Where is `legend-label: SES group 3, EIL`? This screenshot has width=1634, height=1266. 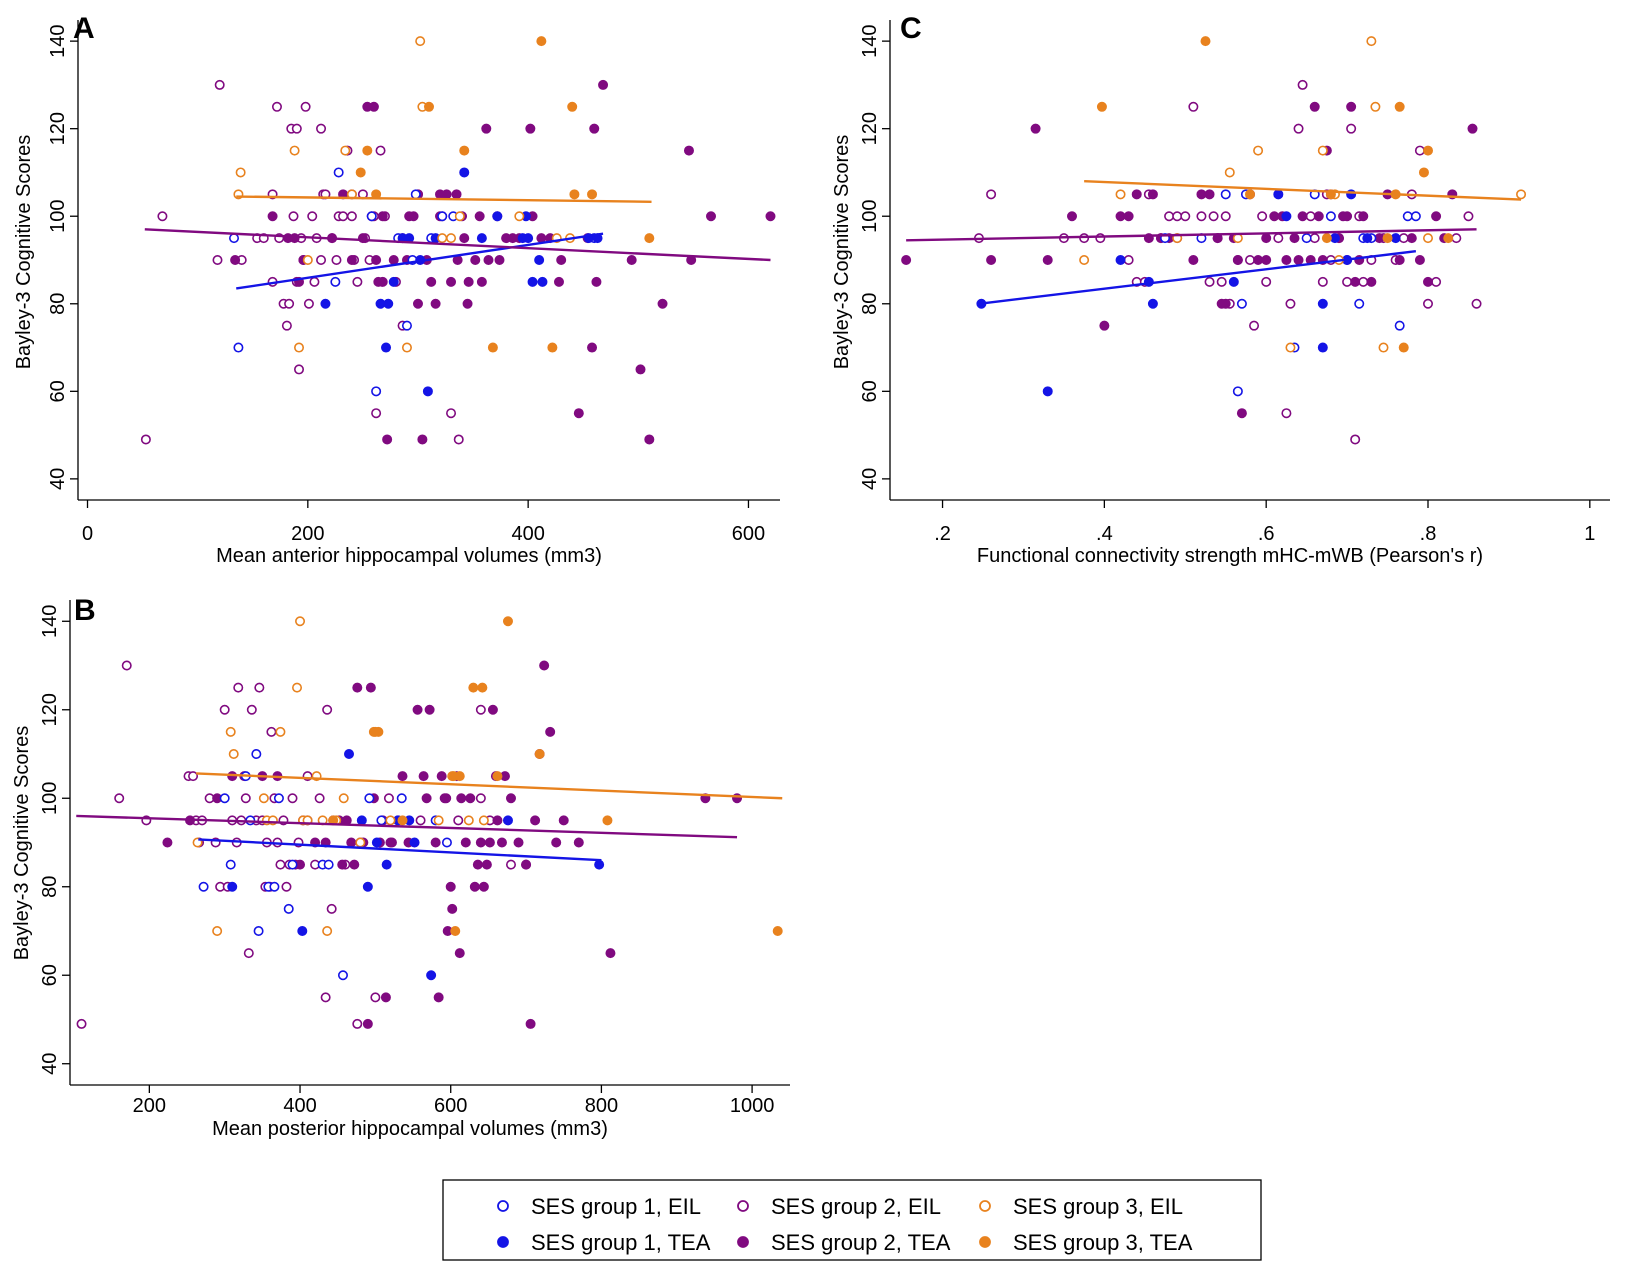 legend-label: SES group 3, EIL is located at coordinates (1098, 1206).